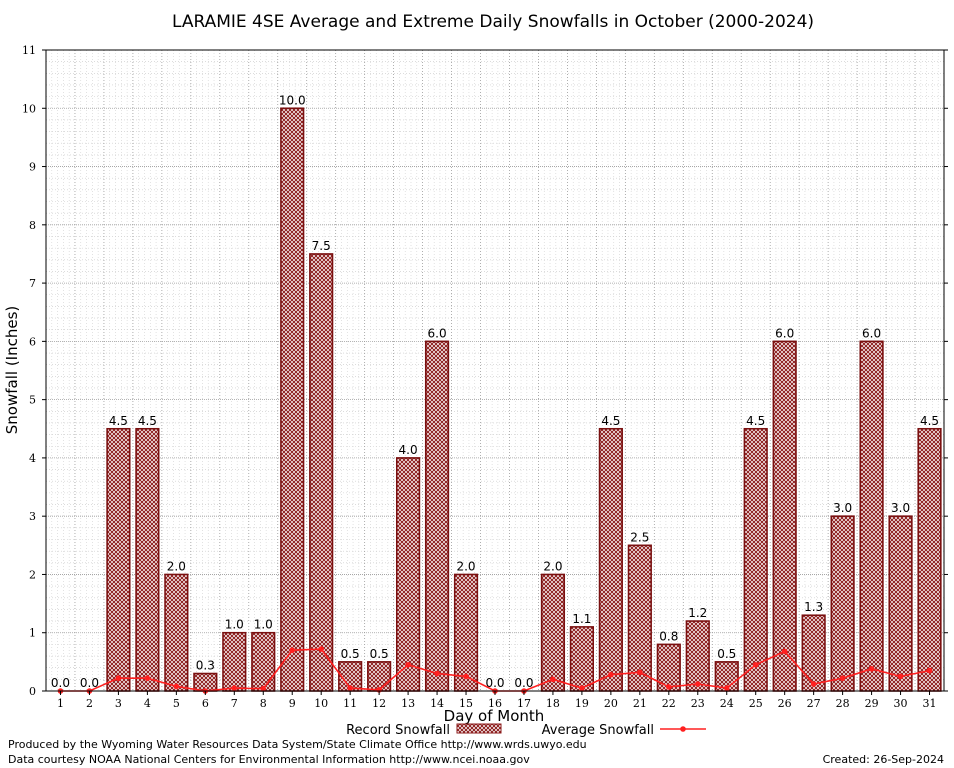 Image resolution: width=954 pixels, height=768 pixels. What do you see at coordinates (437, 703) in the screenshot?
I see `x-tick-label-14: 14` at bounding box center [437, 703].